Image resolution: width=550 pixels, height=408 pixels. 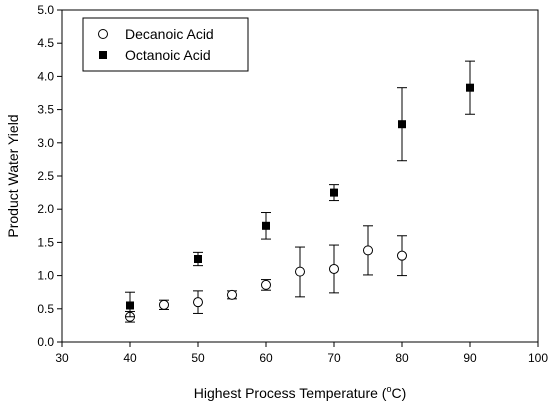 I want to click on x-tick-label: 50, so click(x=198, y=358).